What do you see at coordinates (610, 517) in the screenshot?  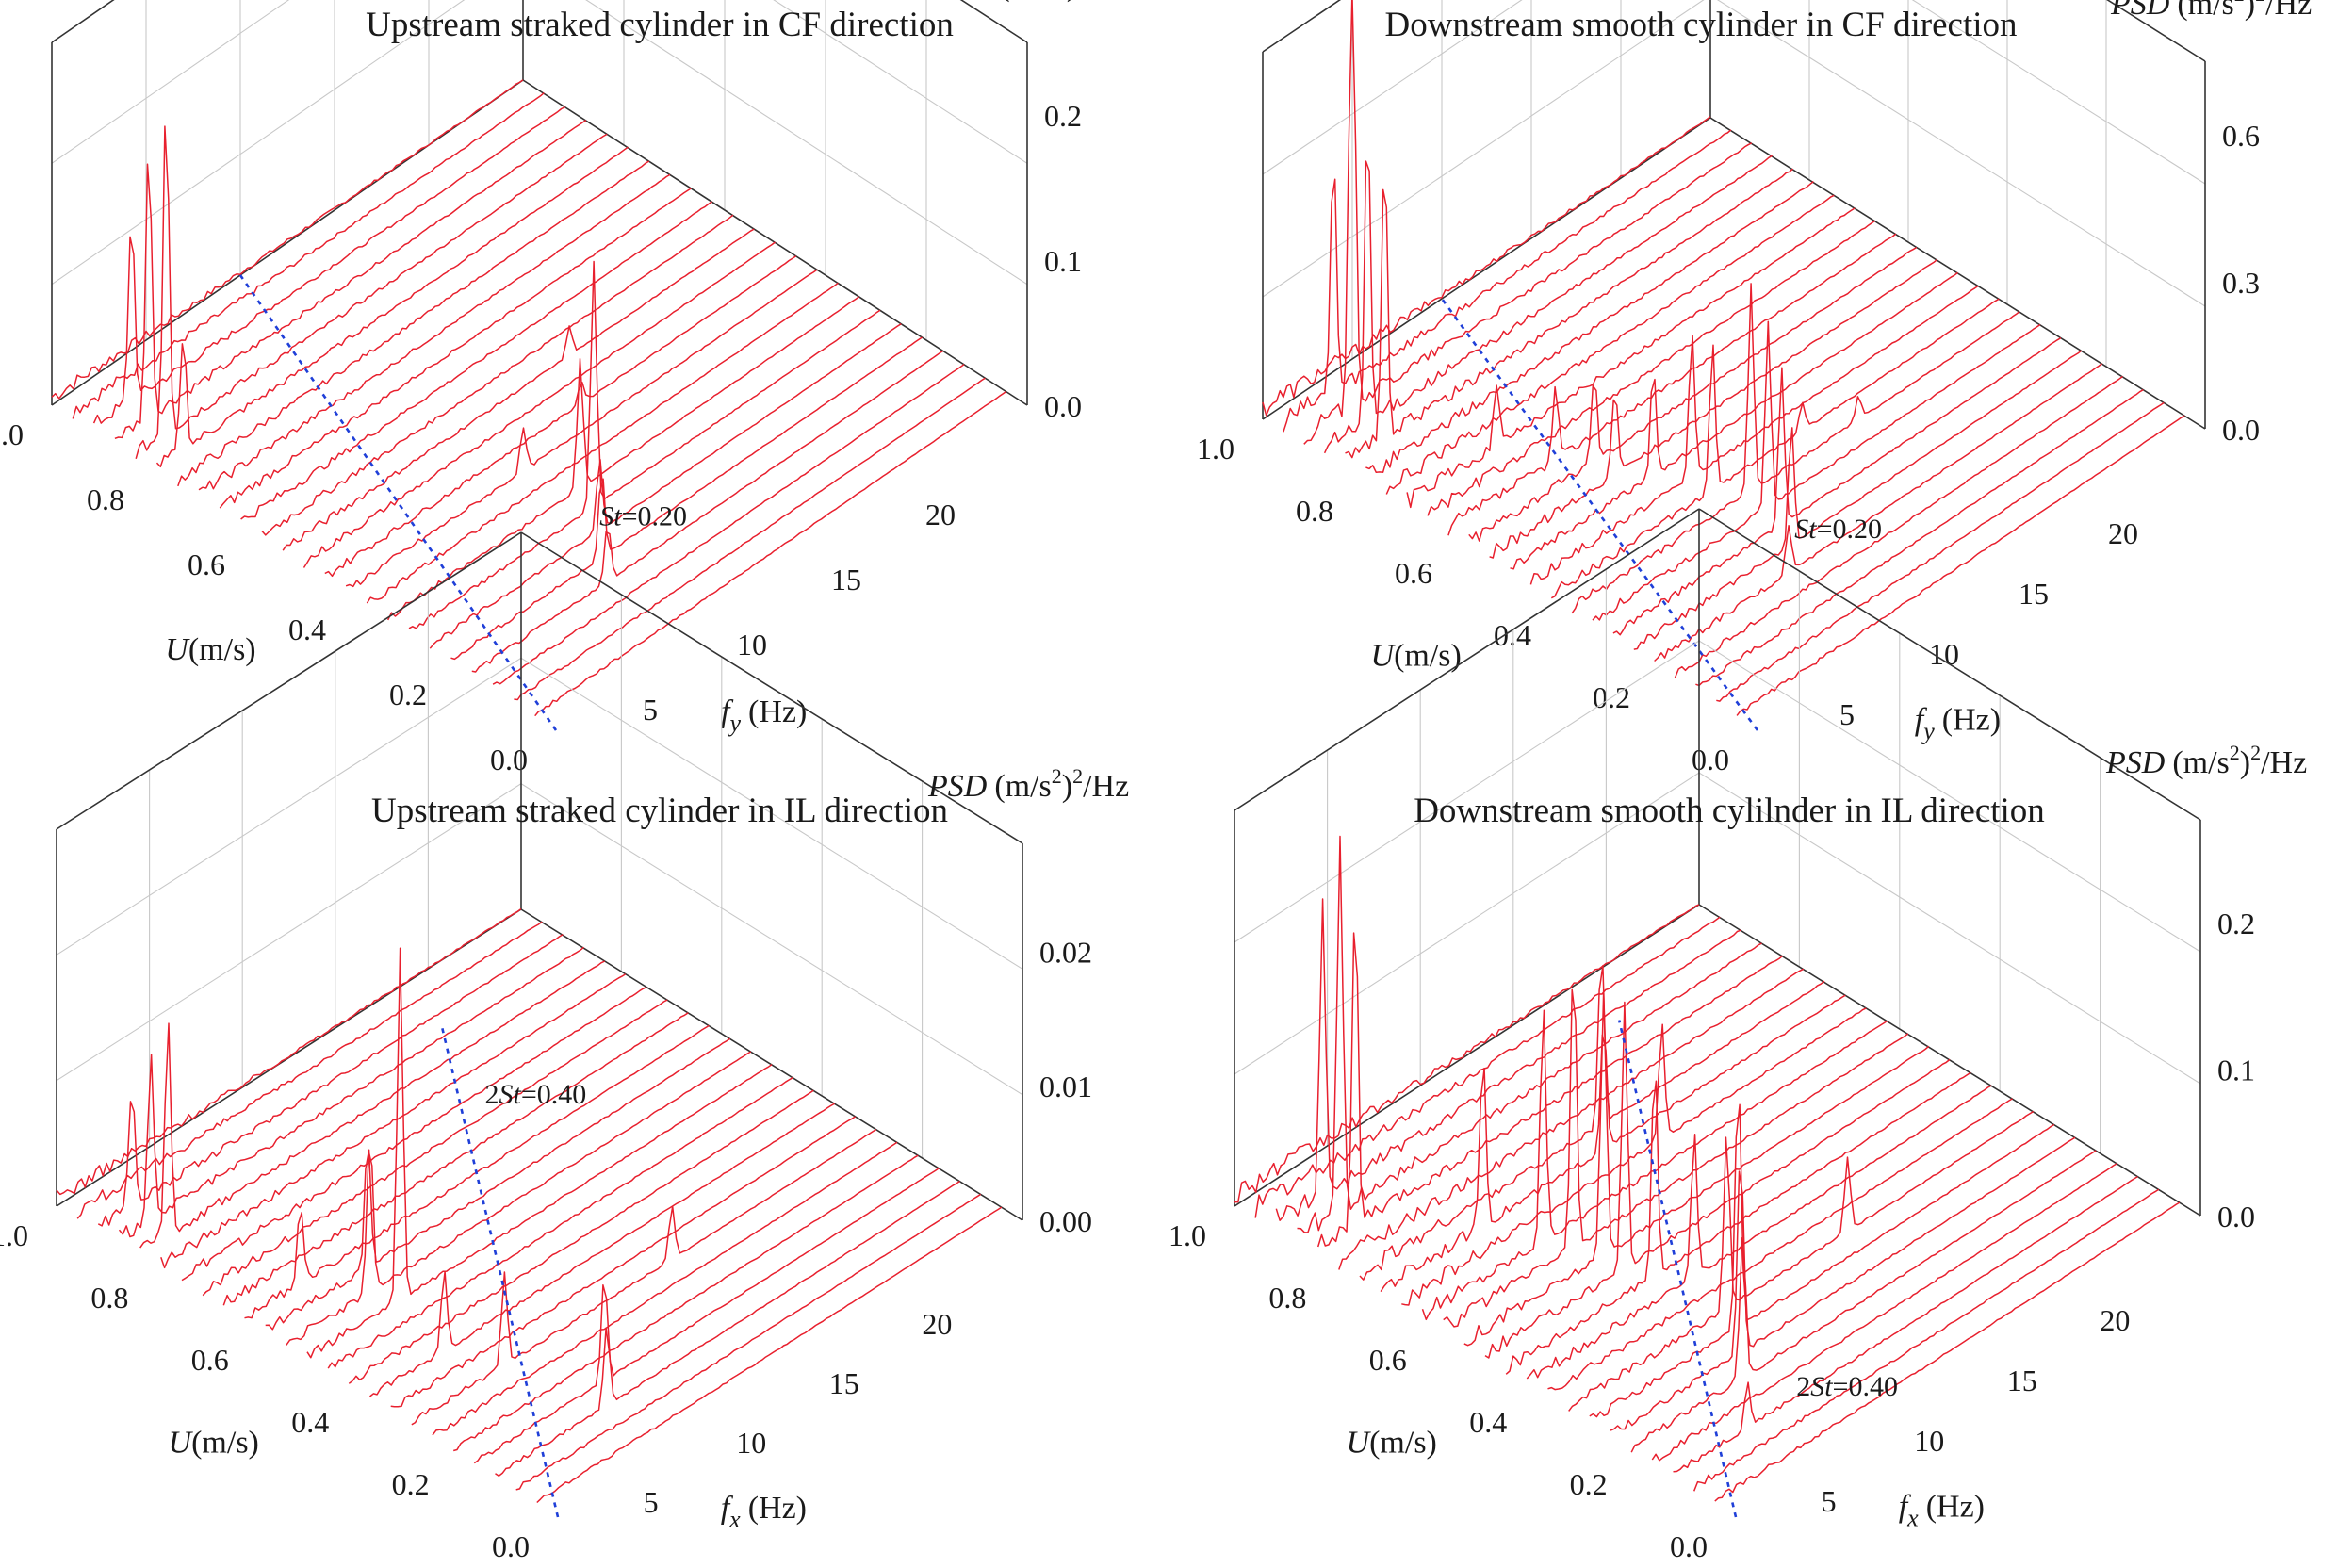 I see `annotation-symbol: St` at bounding box center [610, 517].